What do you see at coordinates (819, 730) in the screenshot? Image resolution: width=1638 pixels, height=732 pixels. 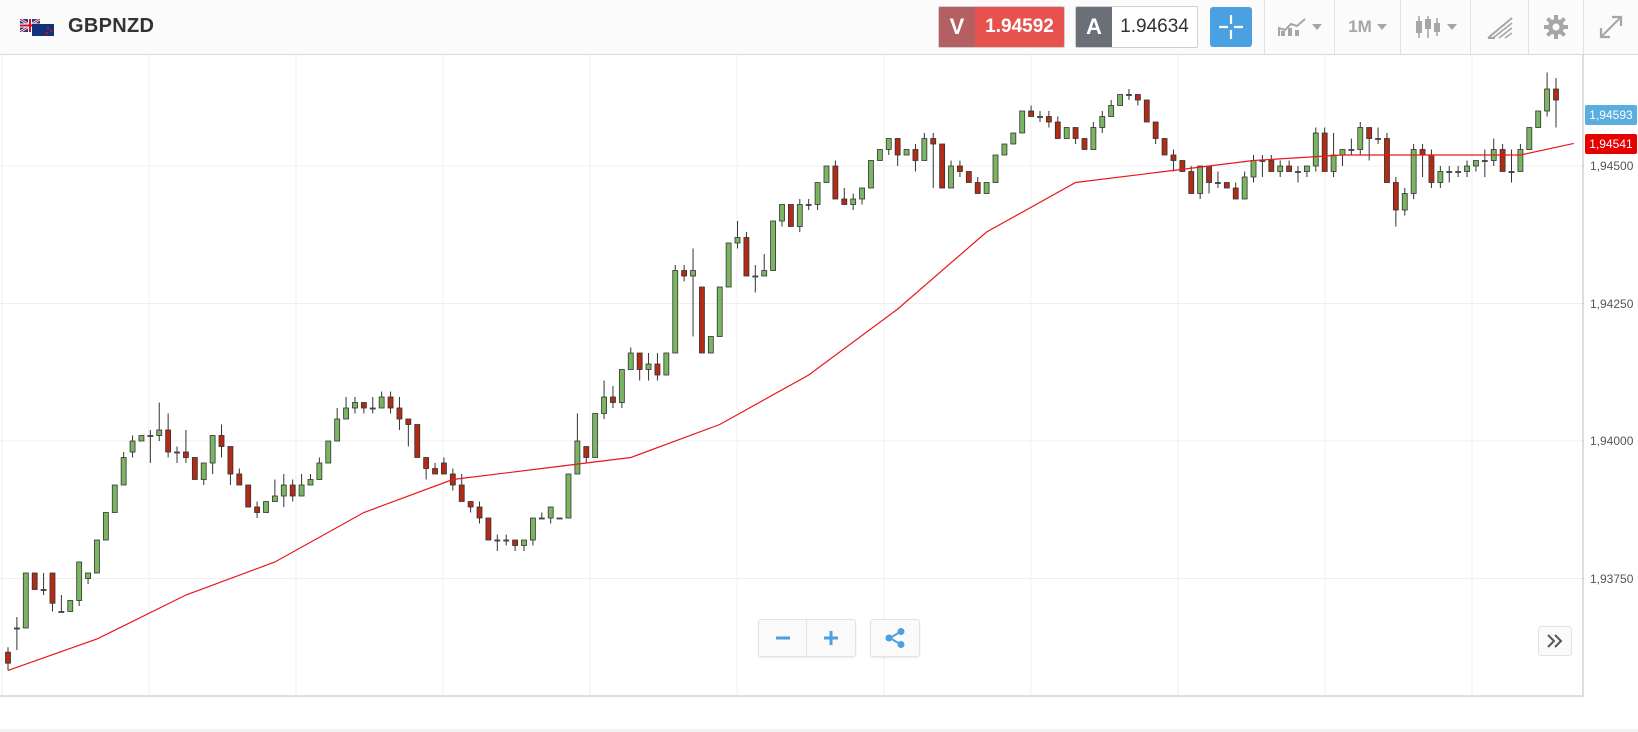 I see `bottom-border` at bounding box center [819, 730].